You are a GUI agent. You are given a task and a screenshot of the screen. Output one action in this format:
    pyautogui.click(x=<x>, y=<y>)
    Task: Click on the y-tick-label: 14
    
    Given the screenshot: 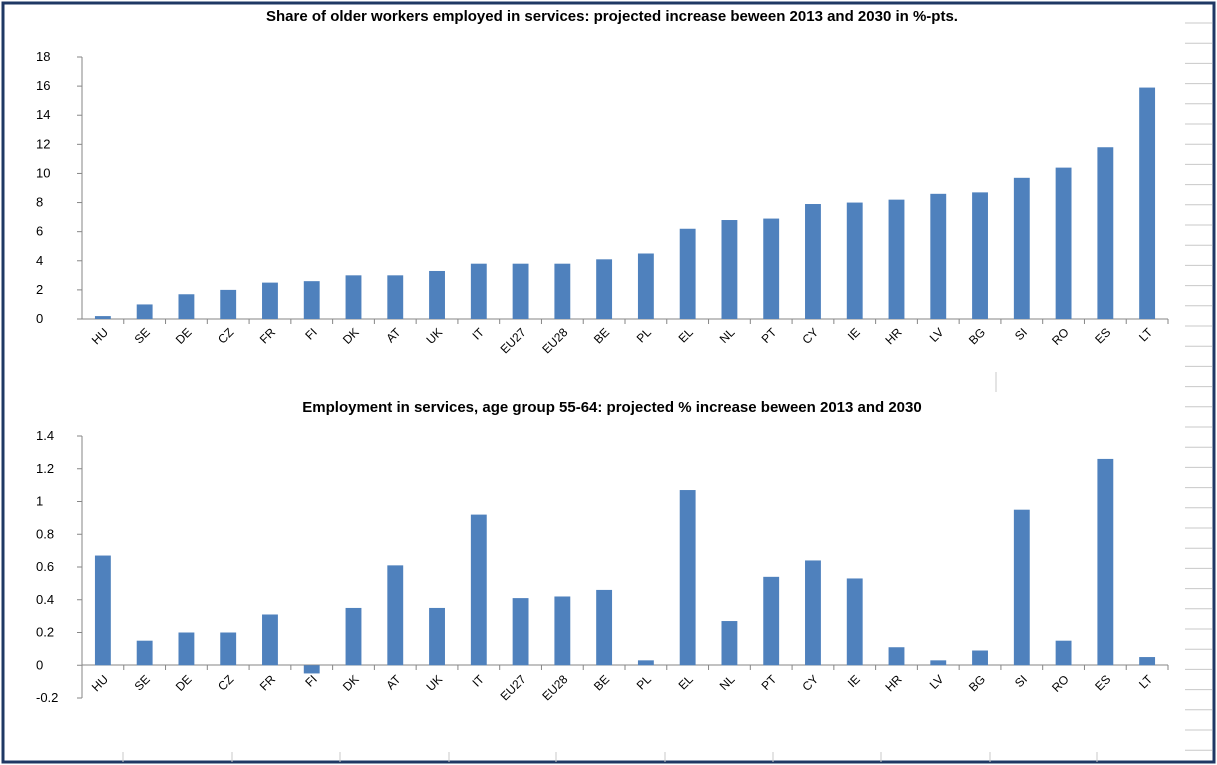 What is the action you would take?
    pyautogui.click(x=43, y=114)
    